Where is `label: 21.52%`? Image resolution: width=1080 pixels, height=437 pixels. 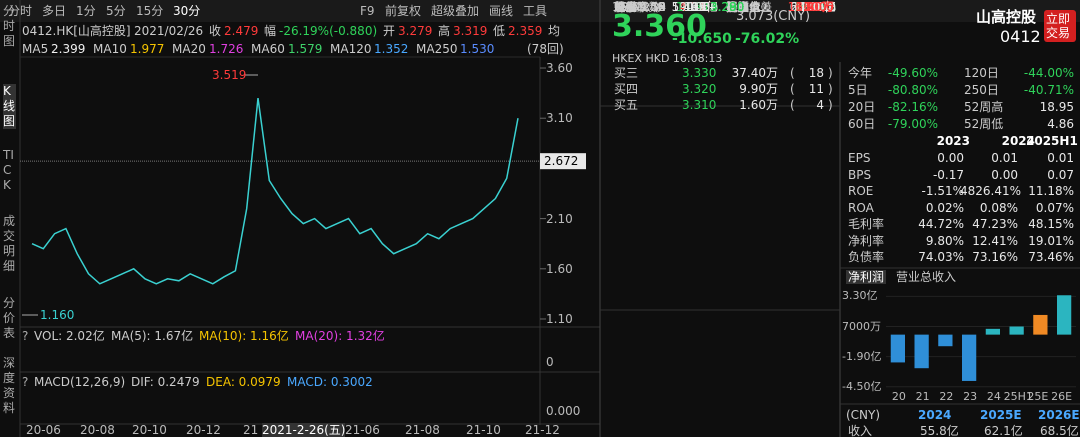
label: 21.52% is located at coordinates (813, 7).